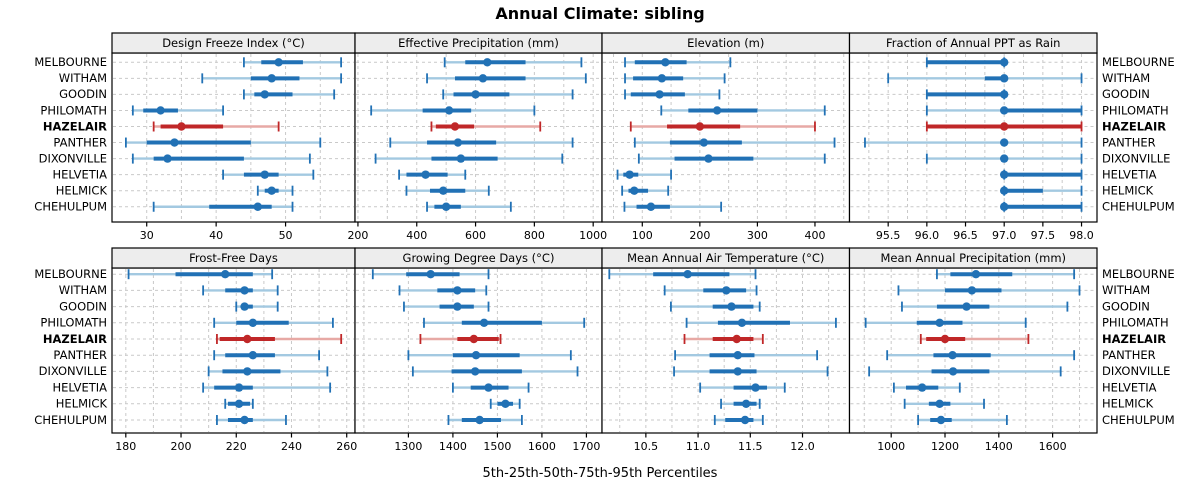  Describe the element at coordinates (1134, 126) in the screenshot. I see `station-label-right-hazelair: HAZELAIR` at that location.